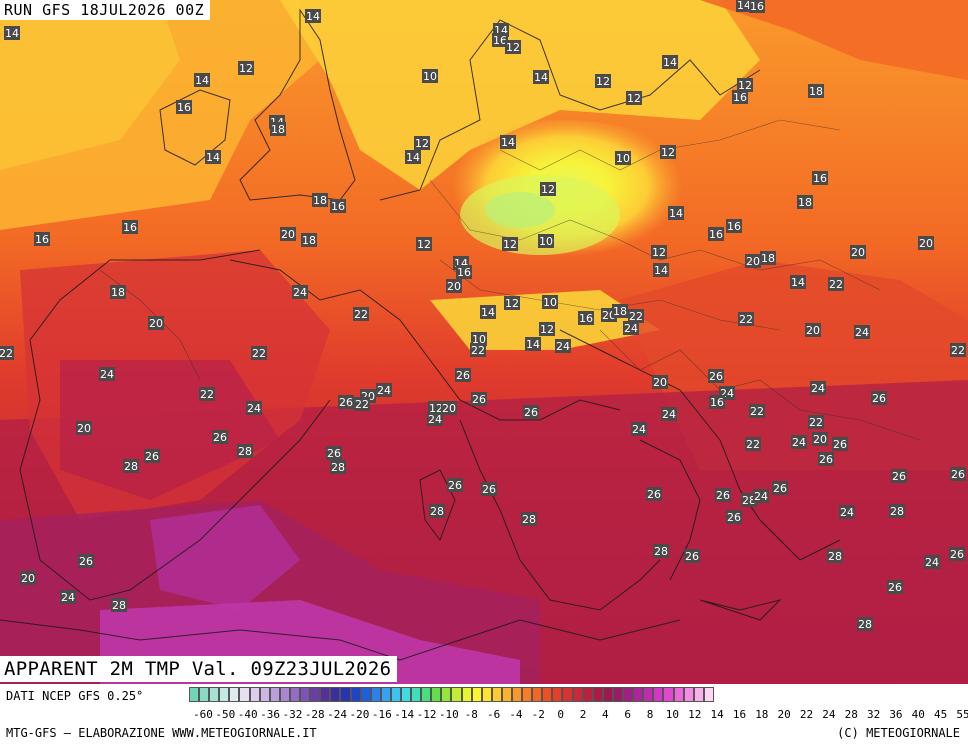  Describe the element at coordinates (247, 714) in the screenshot. I see `scale-tick-label: -40` at that location.